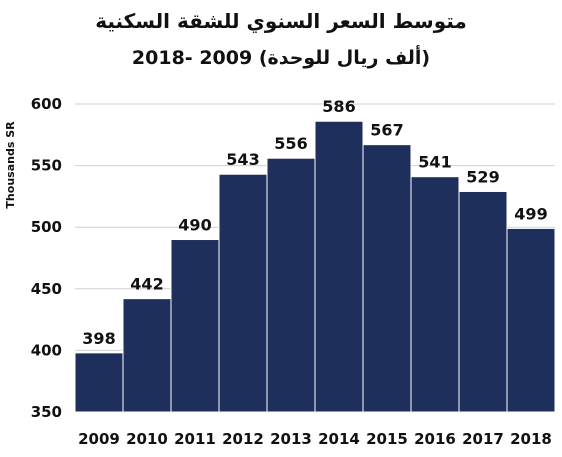 Image resolution: width=562 pixels, height=457 pixels. What do you see at coordinates (46, 350) in the screenshot?
I see `y-tick-label: 400` at bounding box center [46, 350].